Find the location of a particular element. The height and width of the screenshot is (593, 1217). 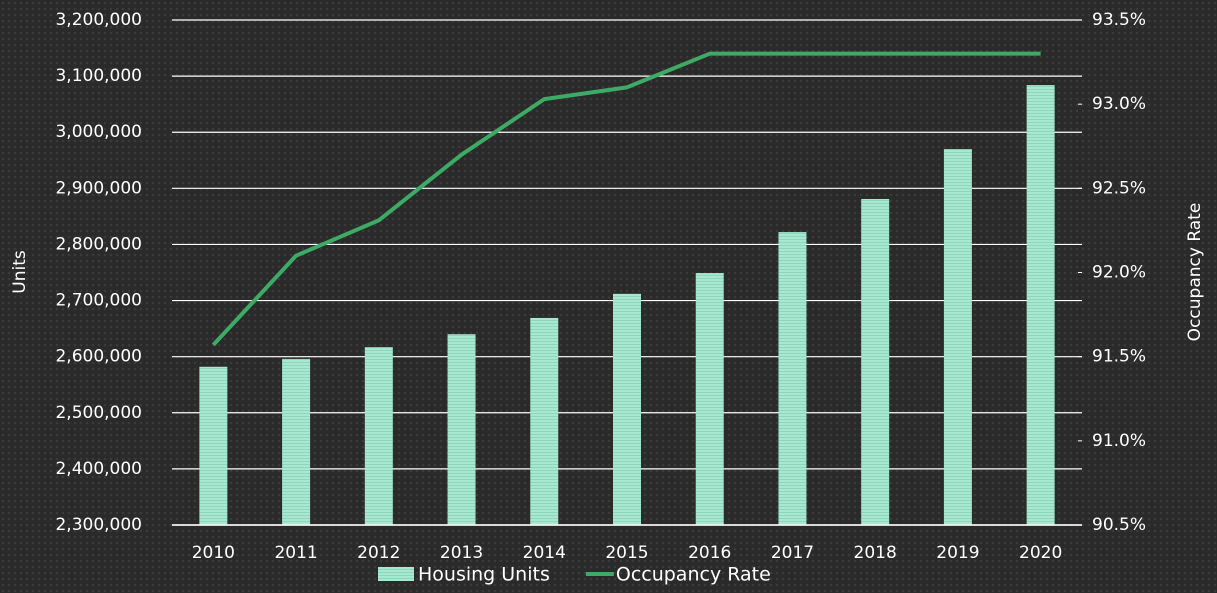

legend-swatch is located at coordinates (396, 574).